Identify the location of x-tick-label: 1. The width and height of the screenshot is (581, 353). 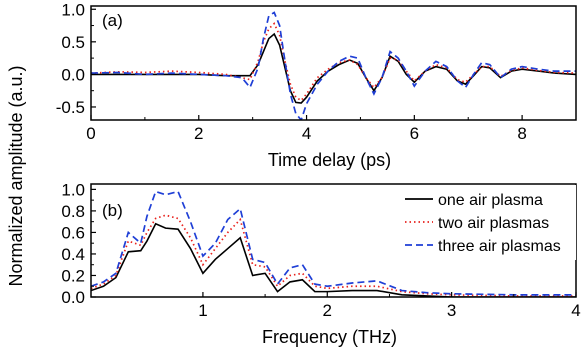
(202, 310).